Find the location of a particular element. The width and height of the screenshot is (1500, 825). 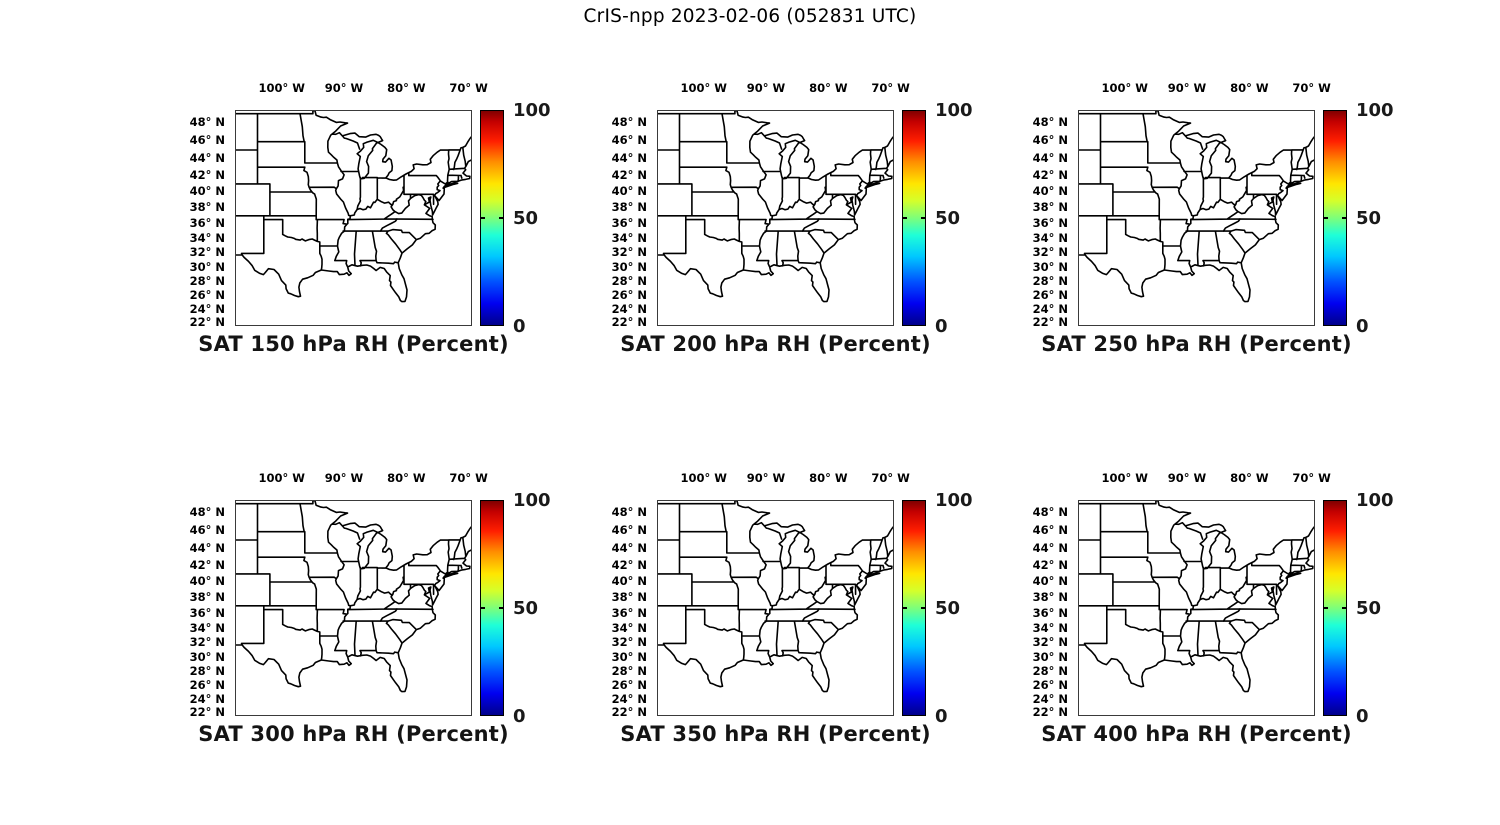

panel-title: SAT 200 hPa RH (Percent) is located at coordinates (775, 344).